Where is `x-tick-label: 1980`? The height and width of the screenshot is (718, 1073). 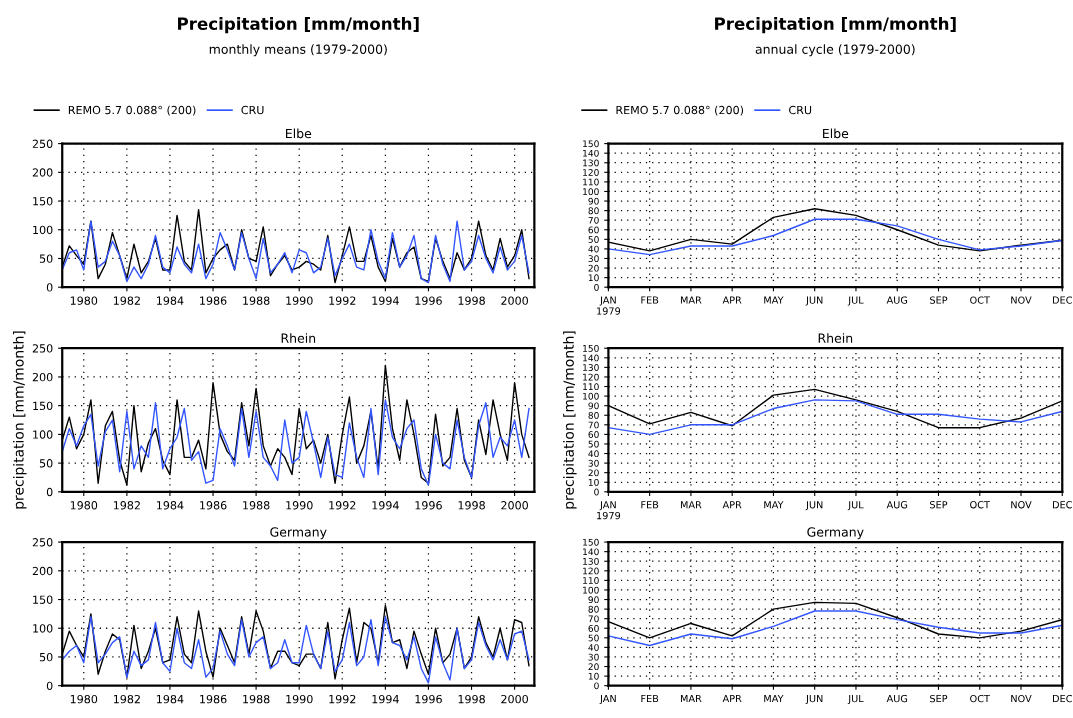
x-tick-label: 1980 is located at coordinates (84, 300).